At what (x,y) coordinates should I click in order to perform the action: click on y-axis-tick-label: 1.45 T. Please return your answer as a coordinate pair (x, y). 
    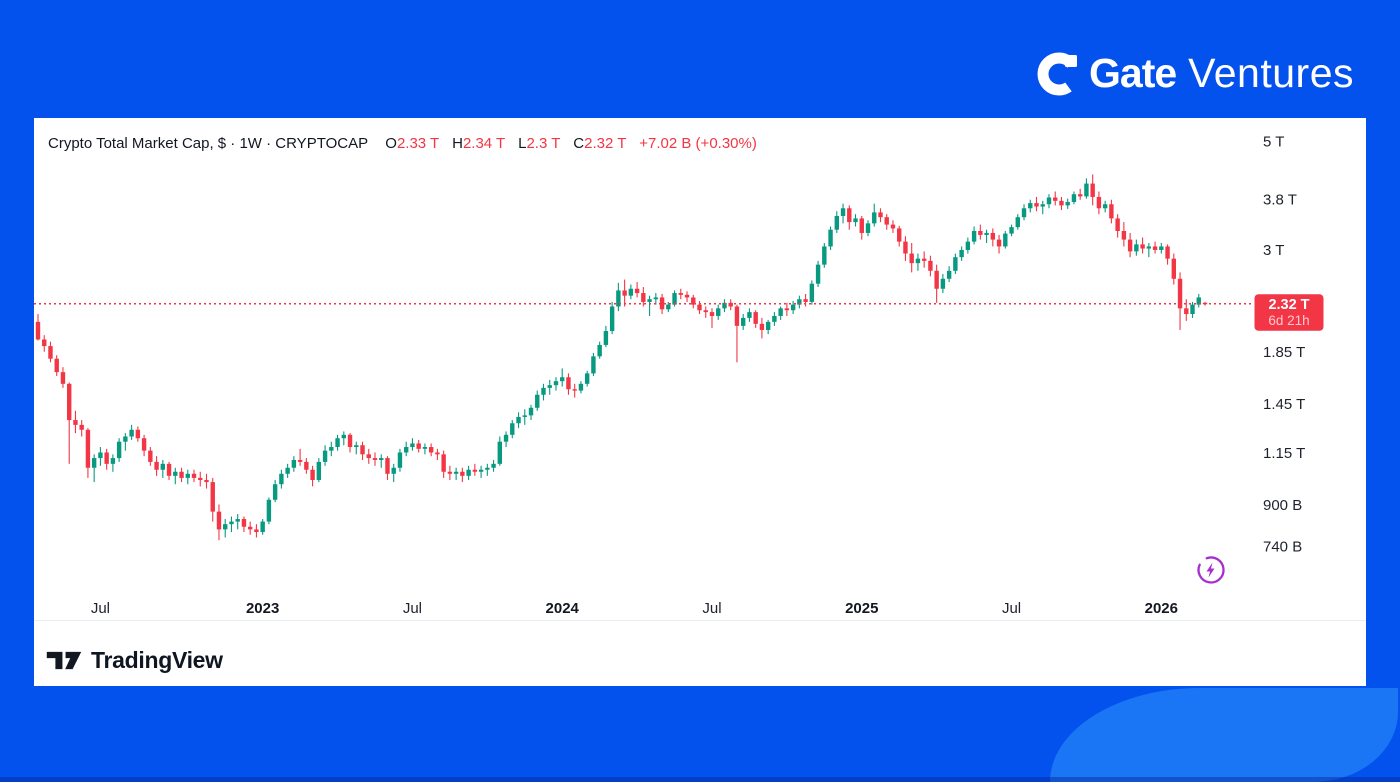
    Looking at the image, I should click on (1284, 404).